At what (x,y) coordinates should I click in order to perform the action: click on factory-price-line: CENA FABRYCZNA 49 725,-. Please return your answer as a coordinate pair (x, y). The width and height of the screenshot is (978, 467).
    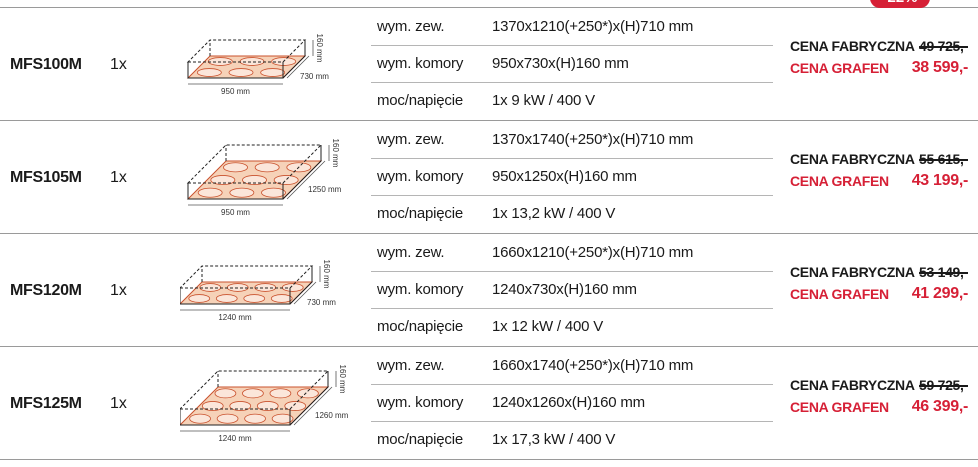
    Looking at the image, I should click on (880, 49).